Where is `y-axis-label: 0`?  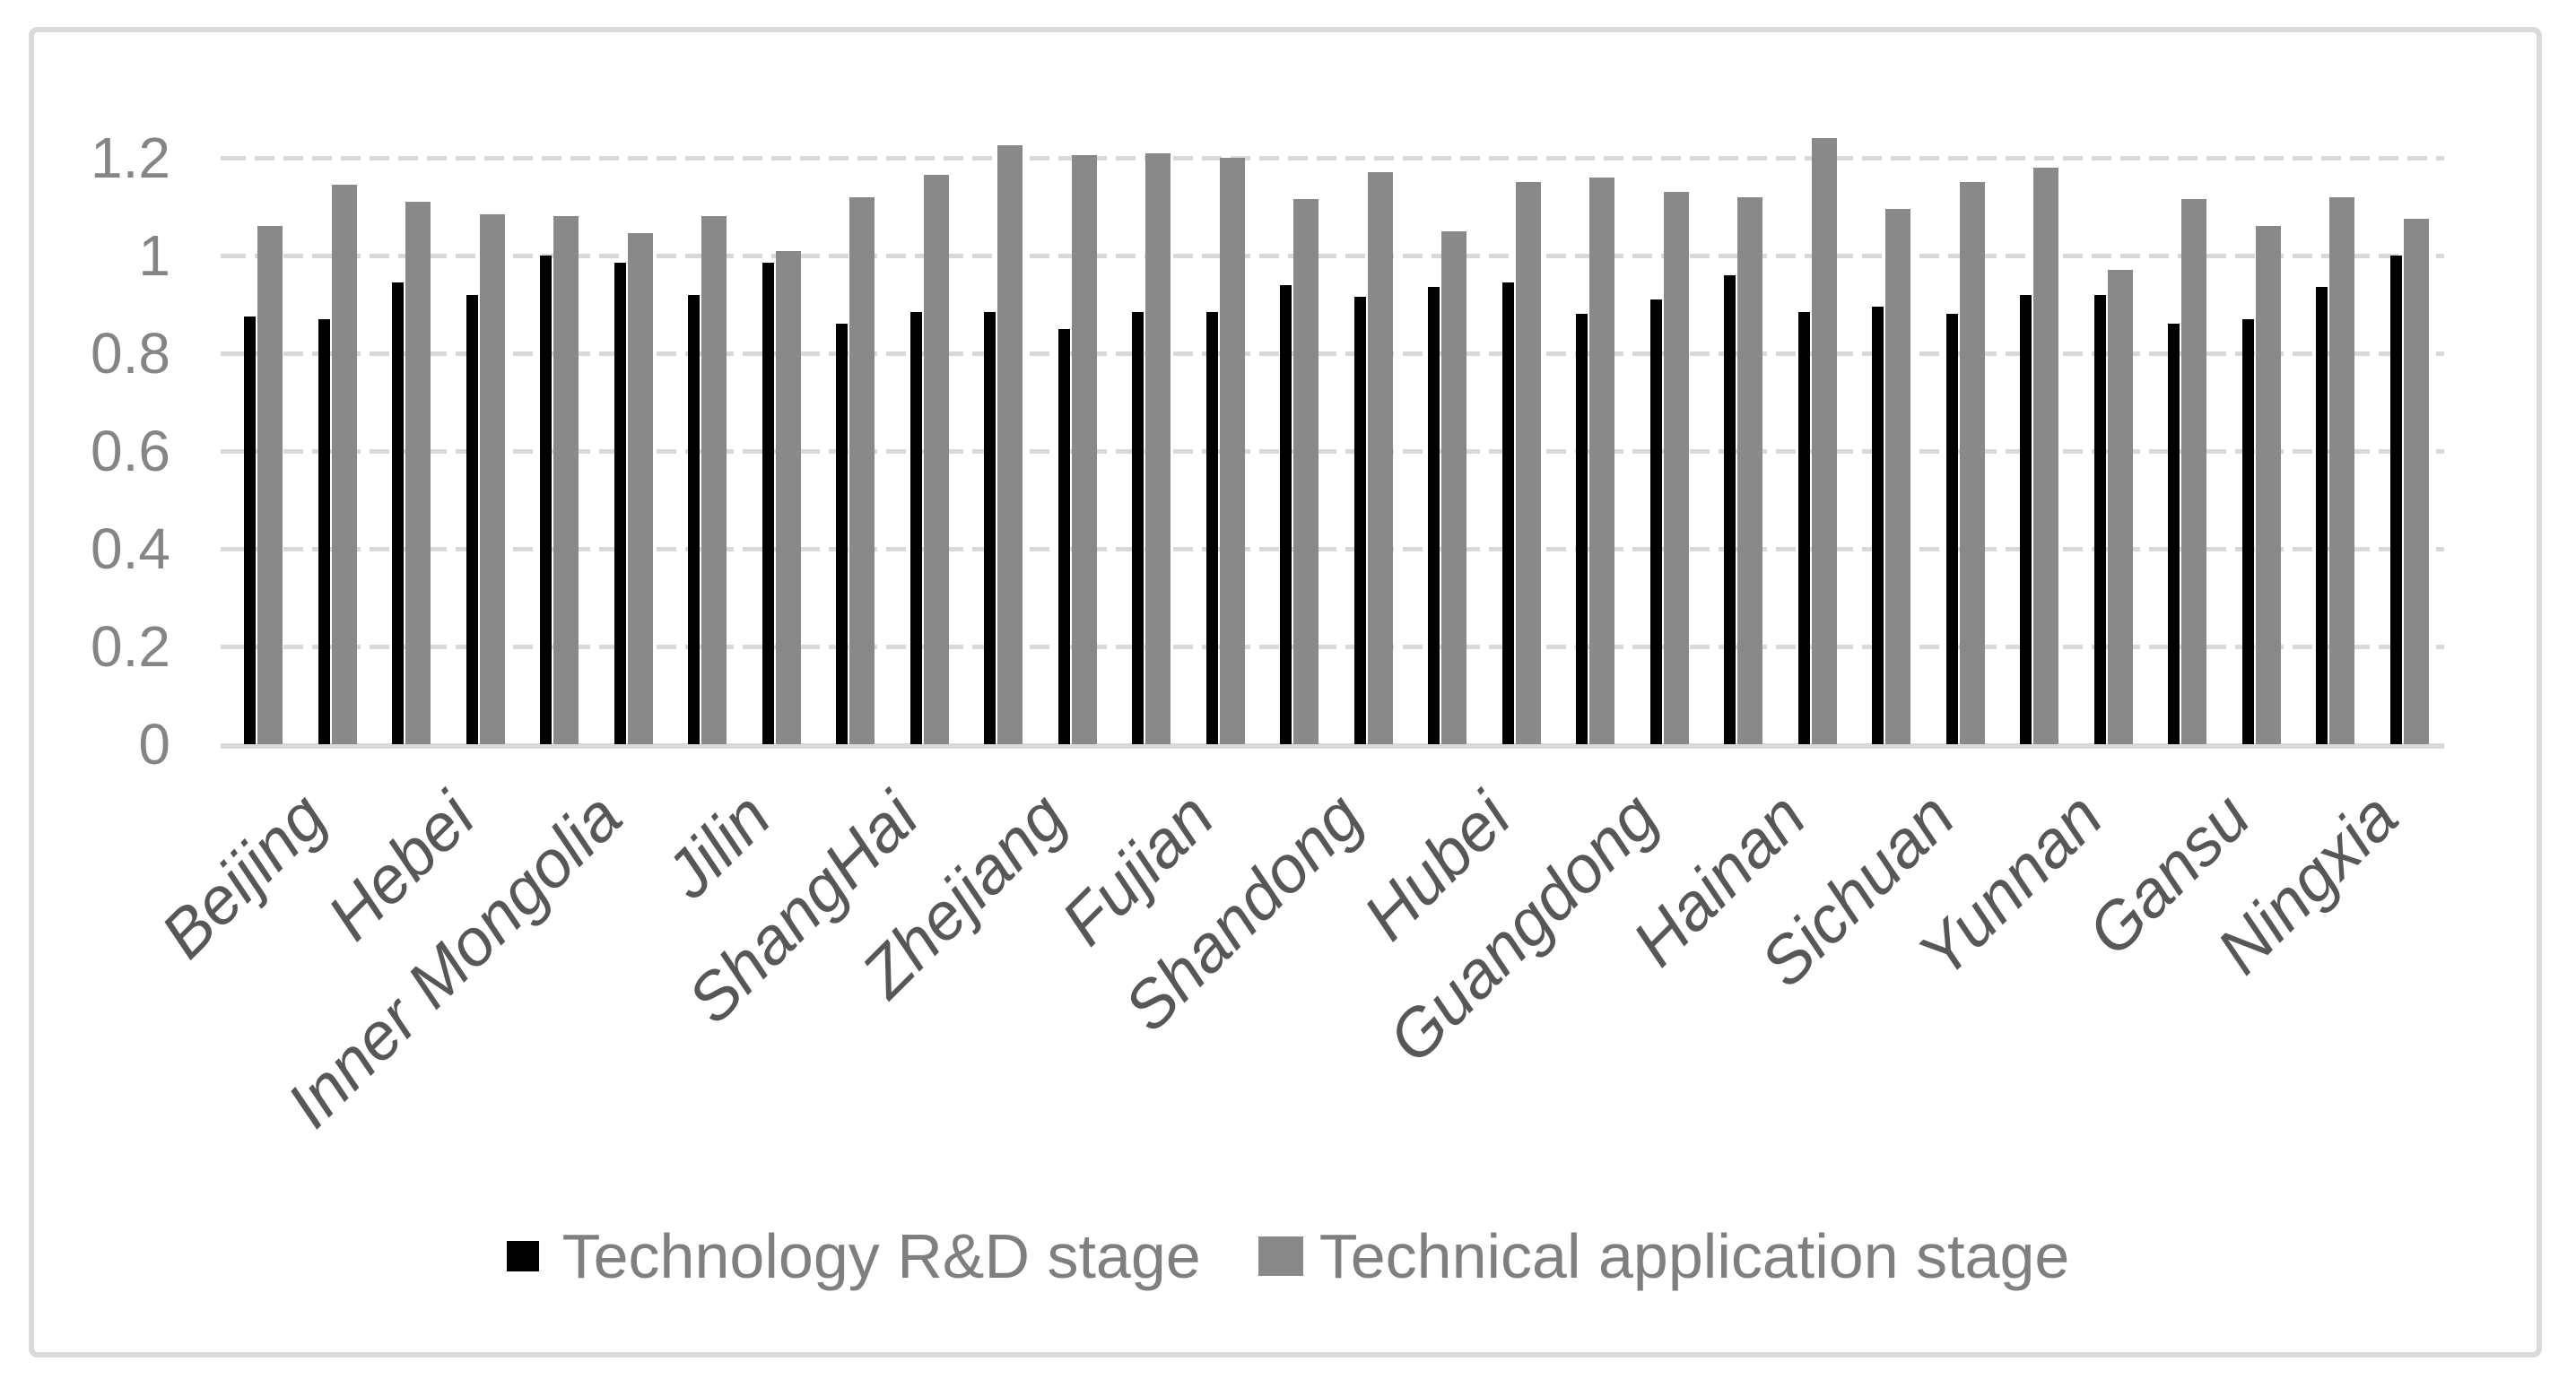 y-axis-label: 0 is located at coordinates (154, 744).